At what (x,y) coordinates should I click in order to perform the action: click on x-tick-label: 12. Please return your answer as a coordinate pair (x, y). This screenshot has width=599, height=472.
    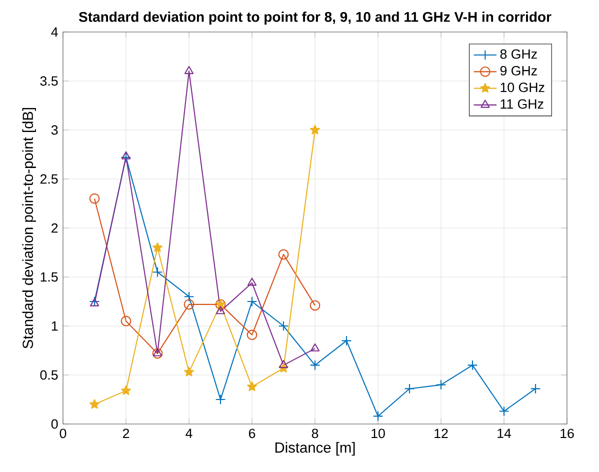
    Looking at the image, I should click on (441, 433).